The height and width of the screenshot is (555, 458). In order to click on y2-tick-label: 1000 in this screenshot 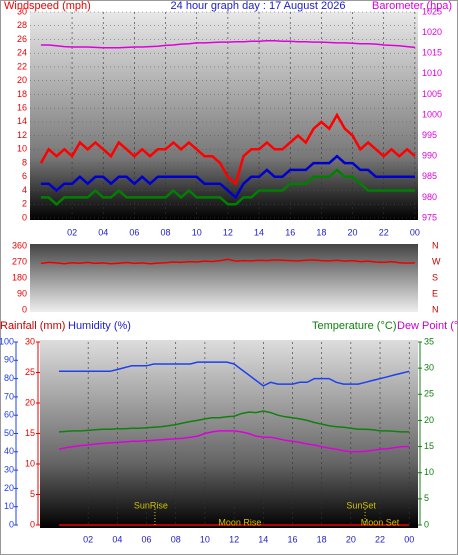, I will do `click(432, 114)`.